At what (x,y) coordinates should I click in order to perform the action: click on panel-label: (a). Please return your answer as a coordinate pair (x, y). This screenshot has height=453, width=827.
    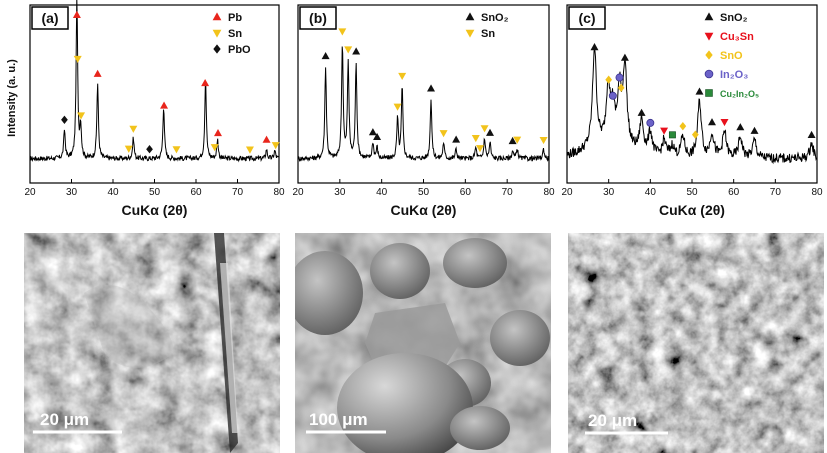
    Looking at the image, I should click on (49, 18).